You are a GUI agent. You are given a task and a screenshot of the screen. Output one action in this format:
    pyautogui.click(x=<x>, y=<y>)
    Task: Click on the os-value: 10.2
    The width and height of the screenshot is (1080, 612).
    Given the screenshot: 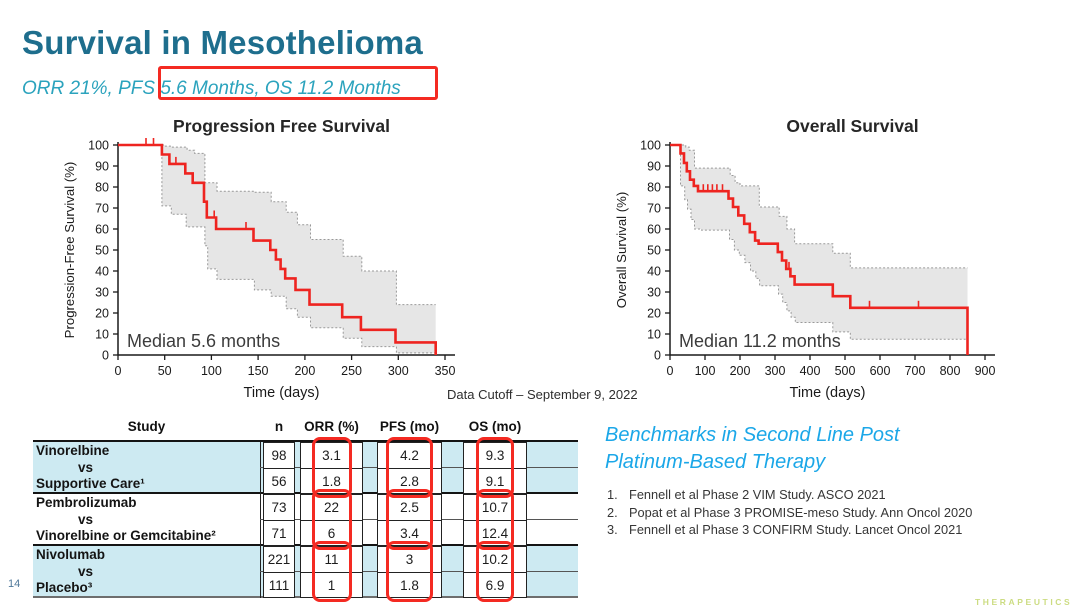 What is the action you would take?
    pyautogui.click(x=495, y=560)
    